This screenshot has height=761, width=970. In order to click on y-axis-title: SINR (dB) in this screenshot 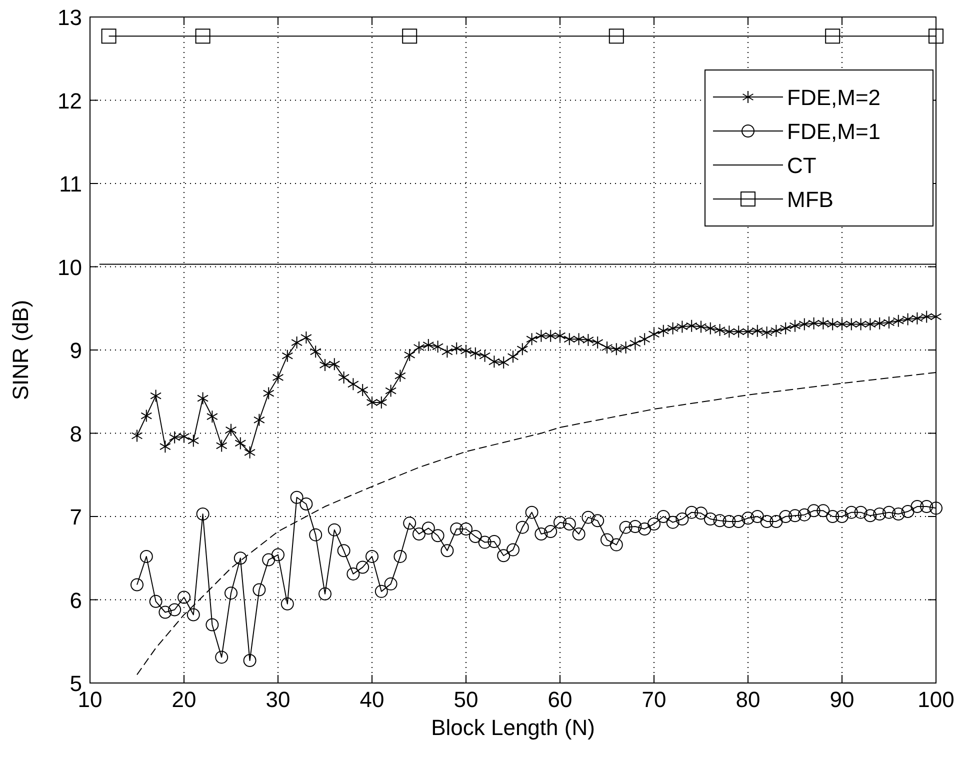, I will do `click(20, 350)`.